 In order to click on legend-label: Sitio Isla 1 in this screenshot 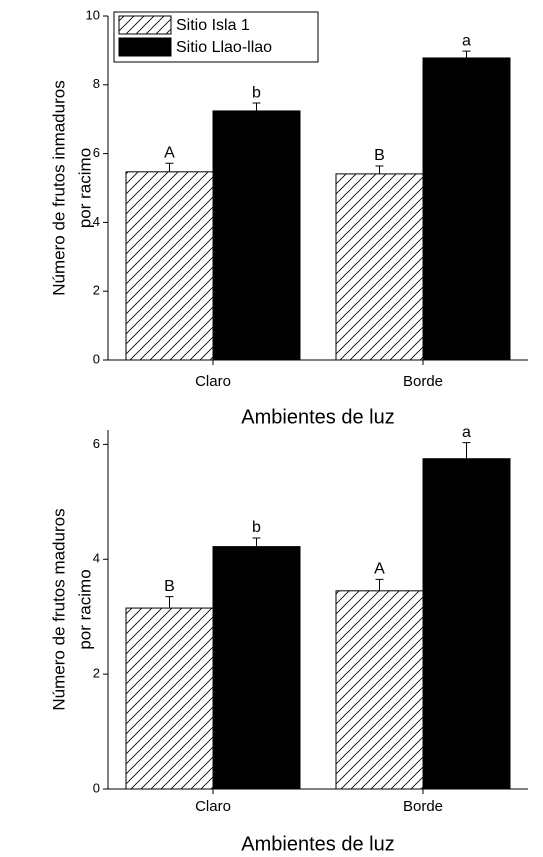, I will do `click(213, 25)`.